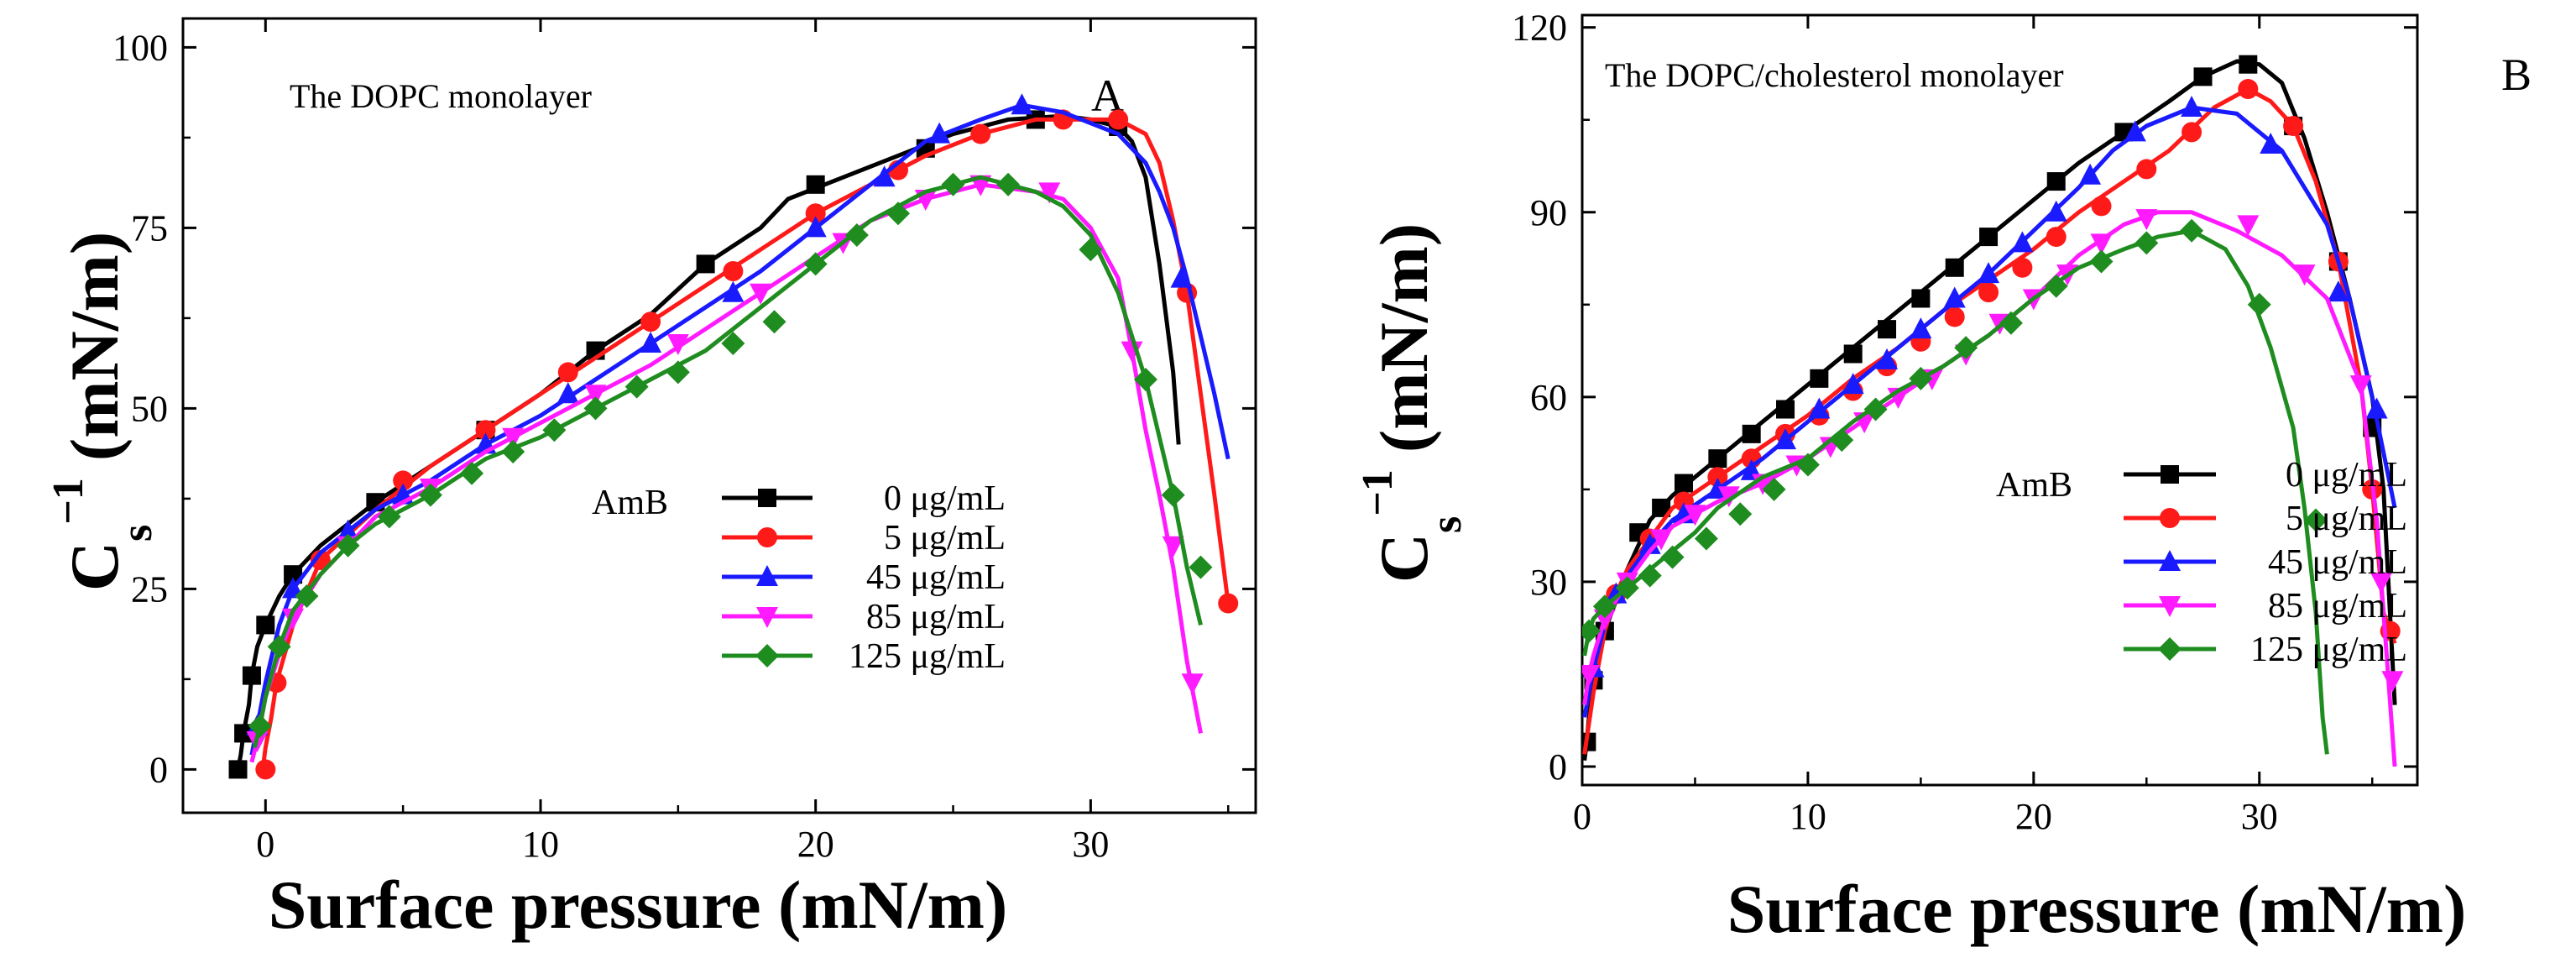  I want to click on y-tick-label: 25, so click(149, 589).